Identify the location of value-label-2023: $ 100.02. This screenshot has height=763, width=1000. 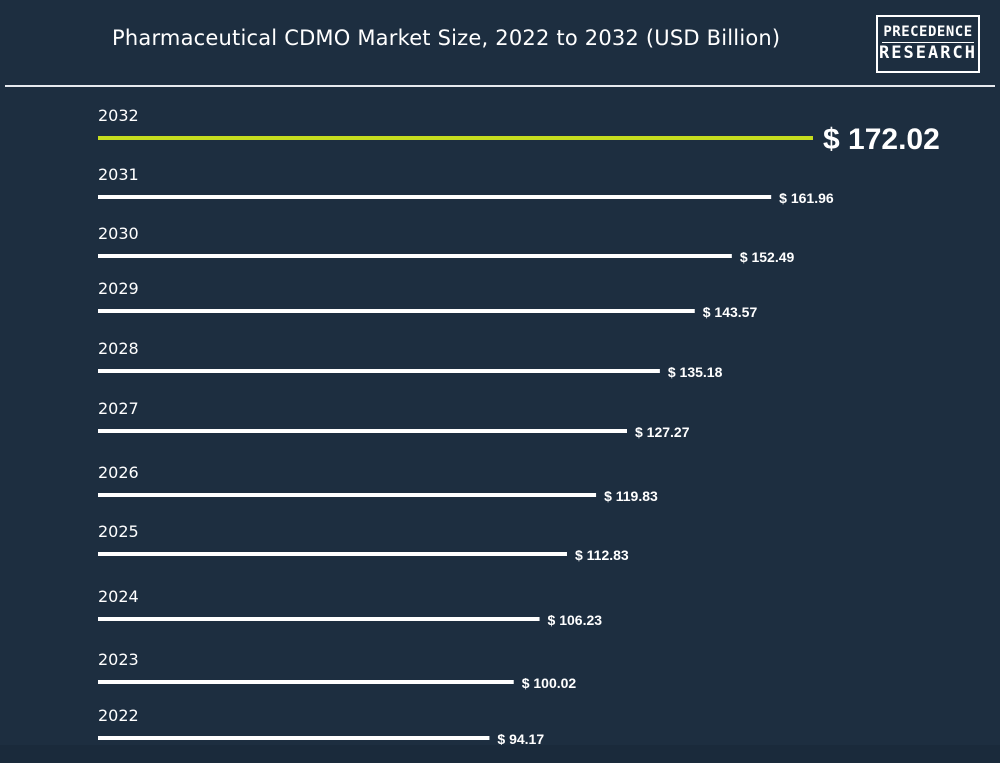
(549, 683).